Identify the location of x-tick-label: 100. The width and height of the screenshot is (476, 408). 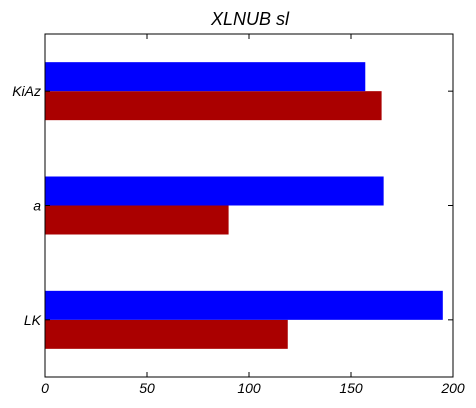
(249, 388).